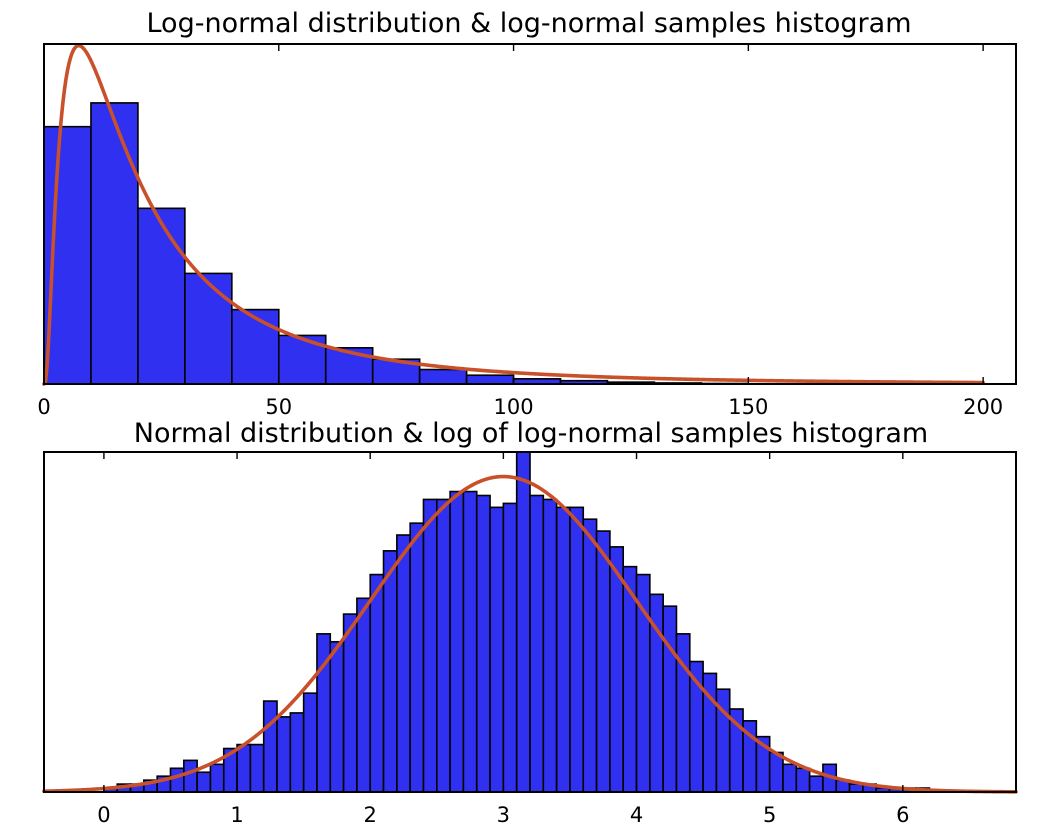 Image resolution: width=1042 pixels, height=830 pixels. Describe the element at coordinates (278, 407) in the screenshot. I see `x-tick-label: 50` at that location.